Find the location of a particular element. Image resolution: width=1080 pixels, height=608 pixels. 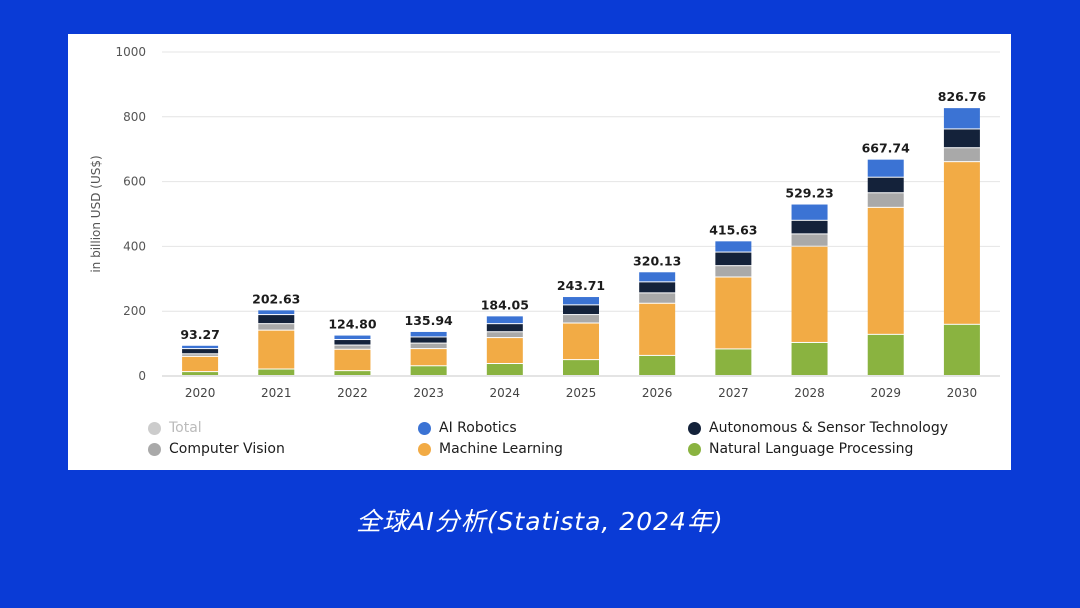

legend-item: Computer Vision is located at coordinates (283, 449).